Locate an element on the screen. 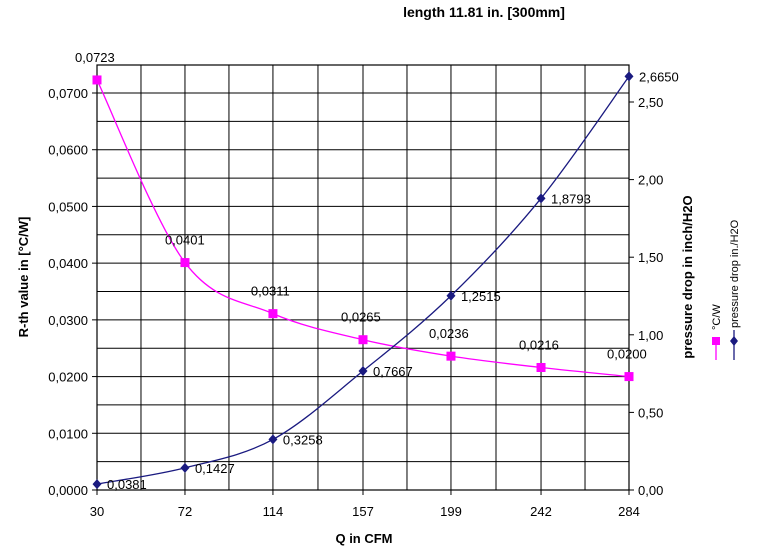 The height and width of the screenshot is (549, 757). series-rth-data-label: 0,0200 is located at coordinates (627, 354).